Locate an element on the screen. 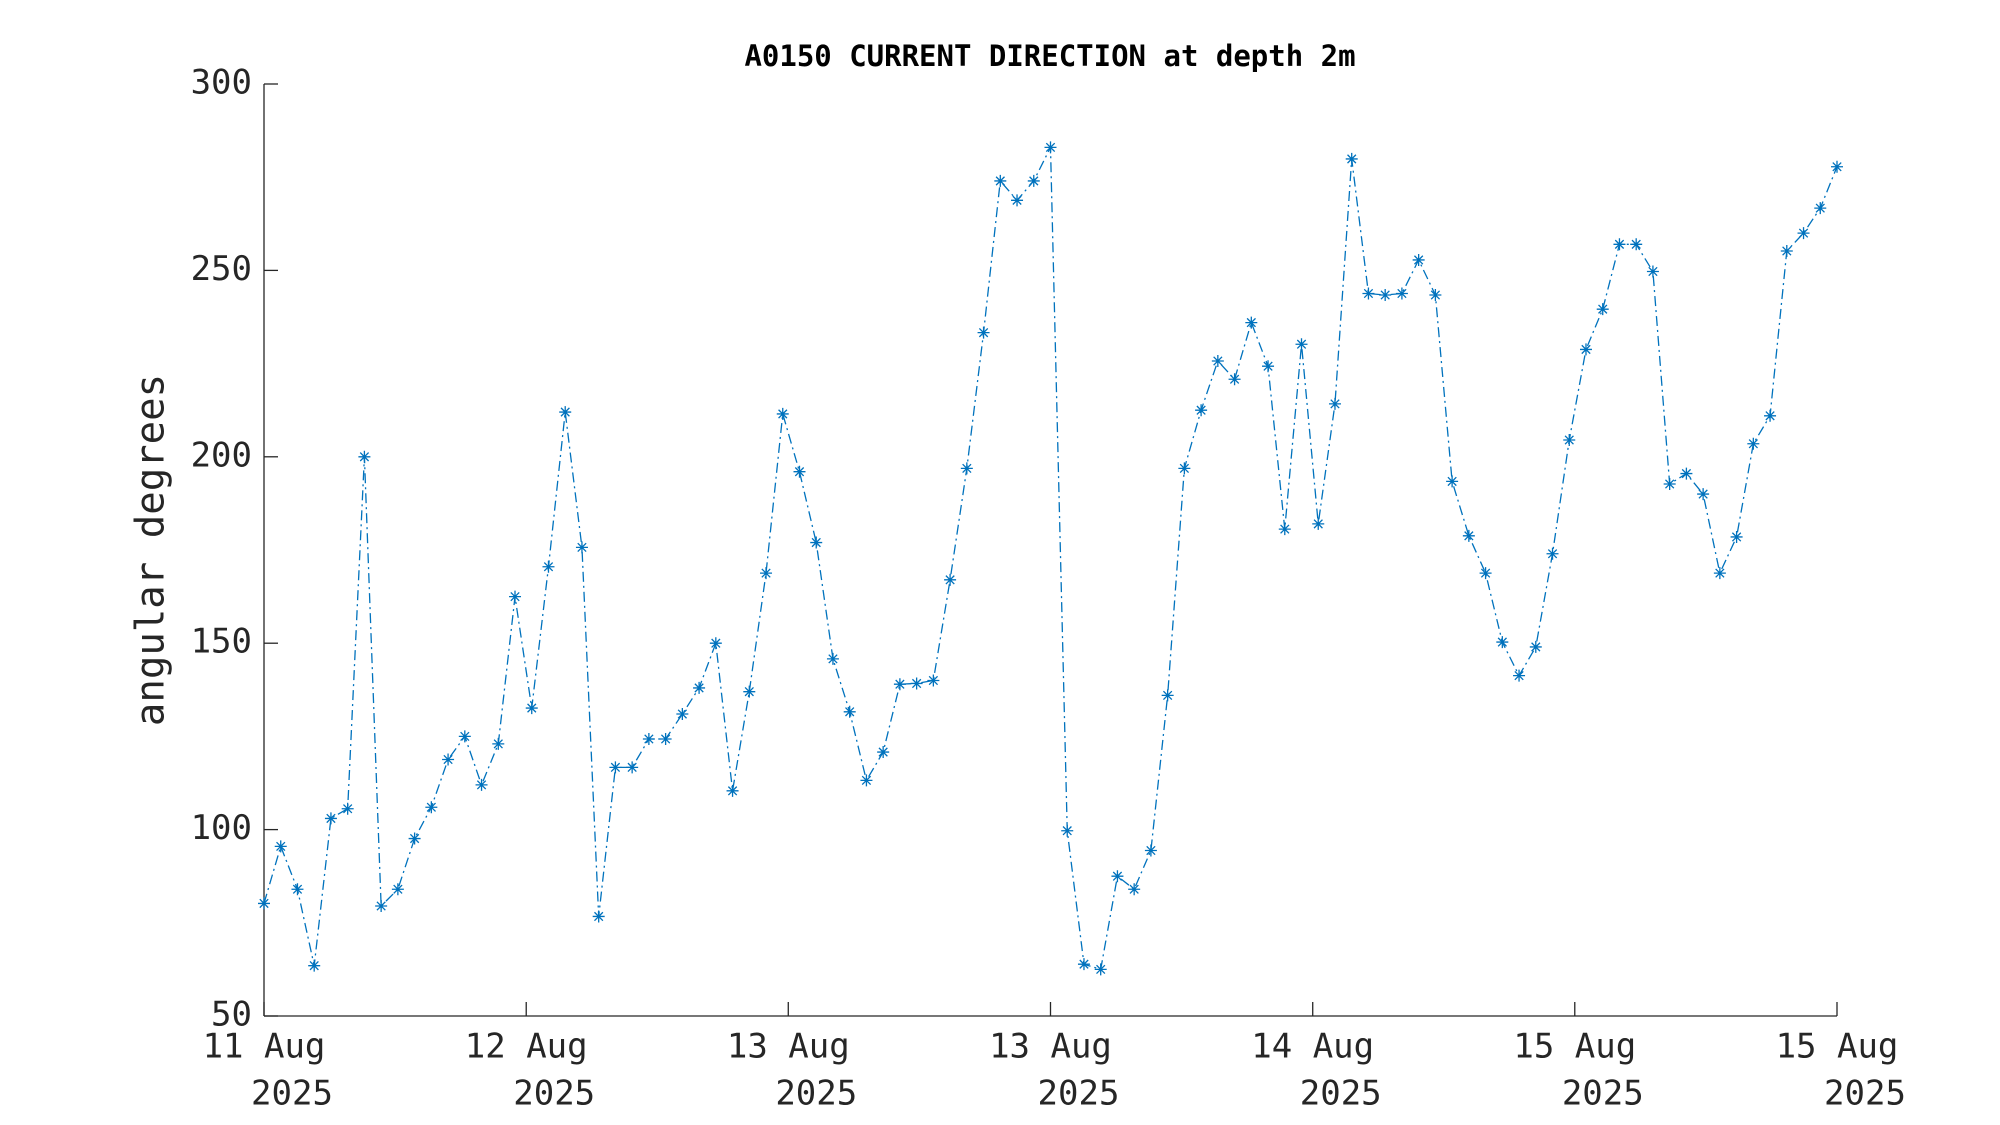 The image size is (2000, 1125). y-tick-label: 50 is located at coordinates (231, 1015).